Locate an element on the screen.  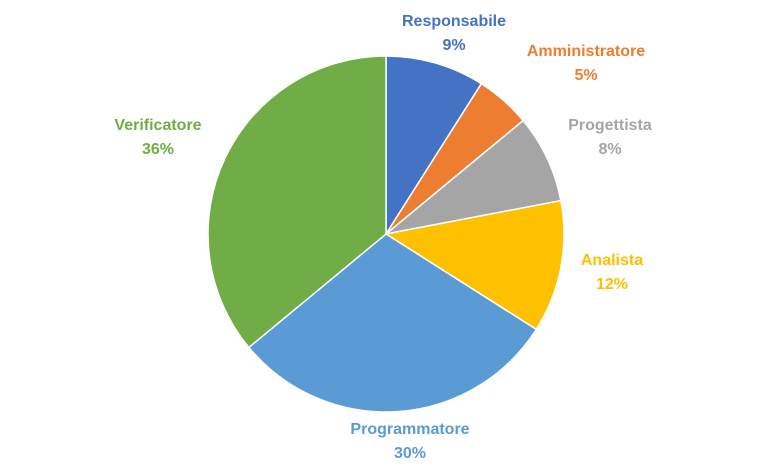
slice-label-analista: Analista is located at coordinates (612, 260).